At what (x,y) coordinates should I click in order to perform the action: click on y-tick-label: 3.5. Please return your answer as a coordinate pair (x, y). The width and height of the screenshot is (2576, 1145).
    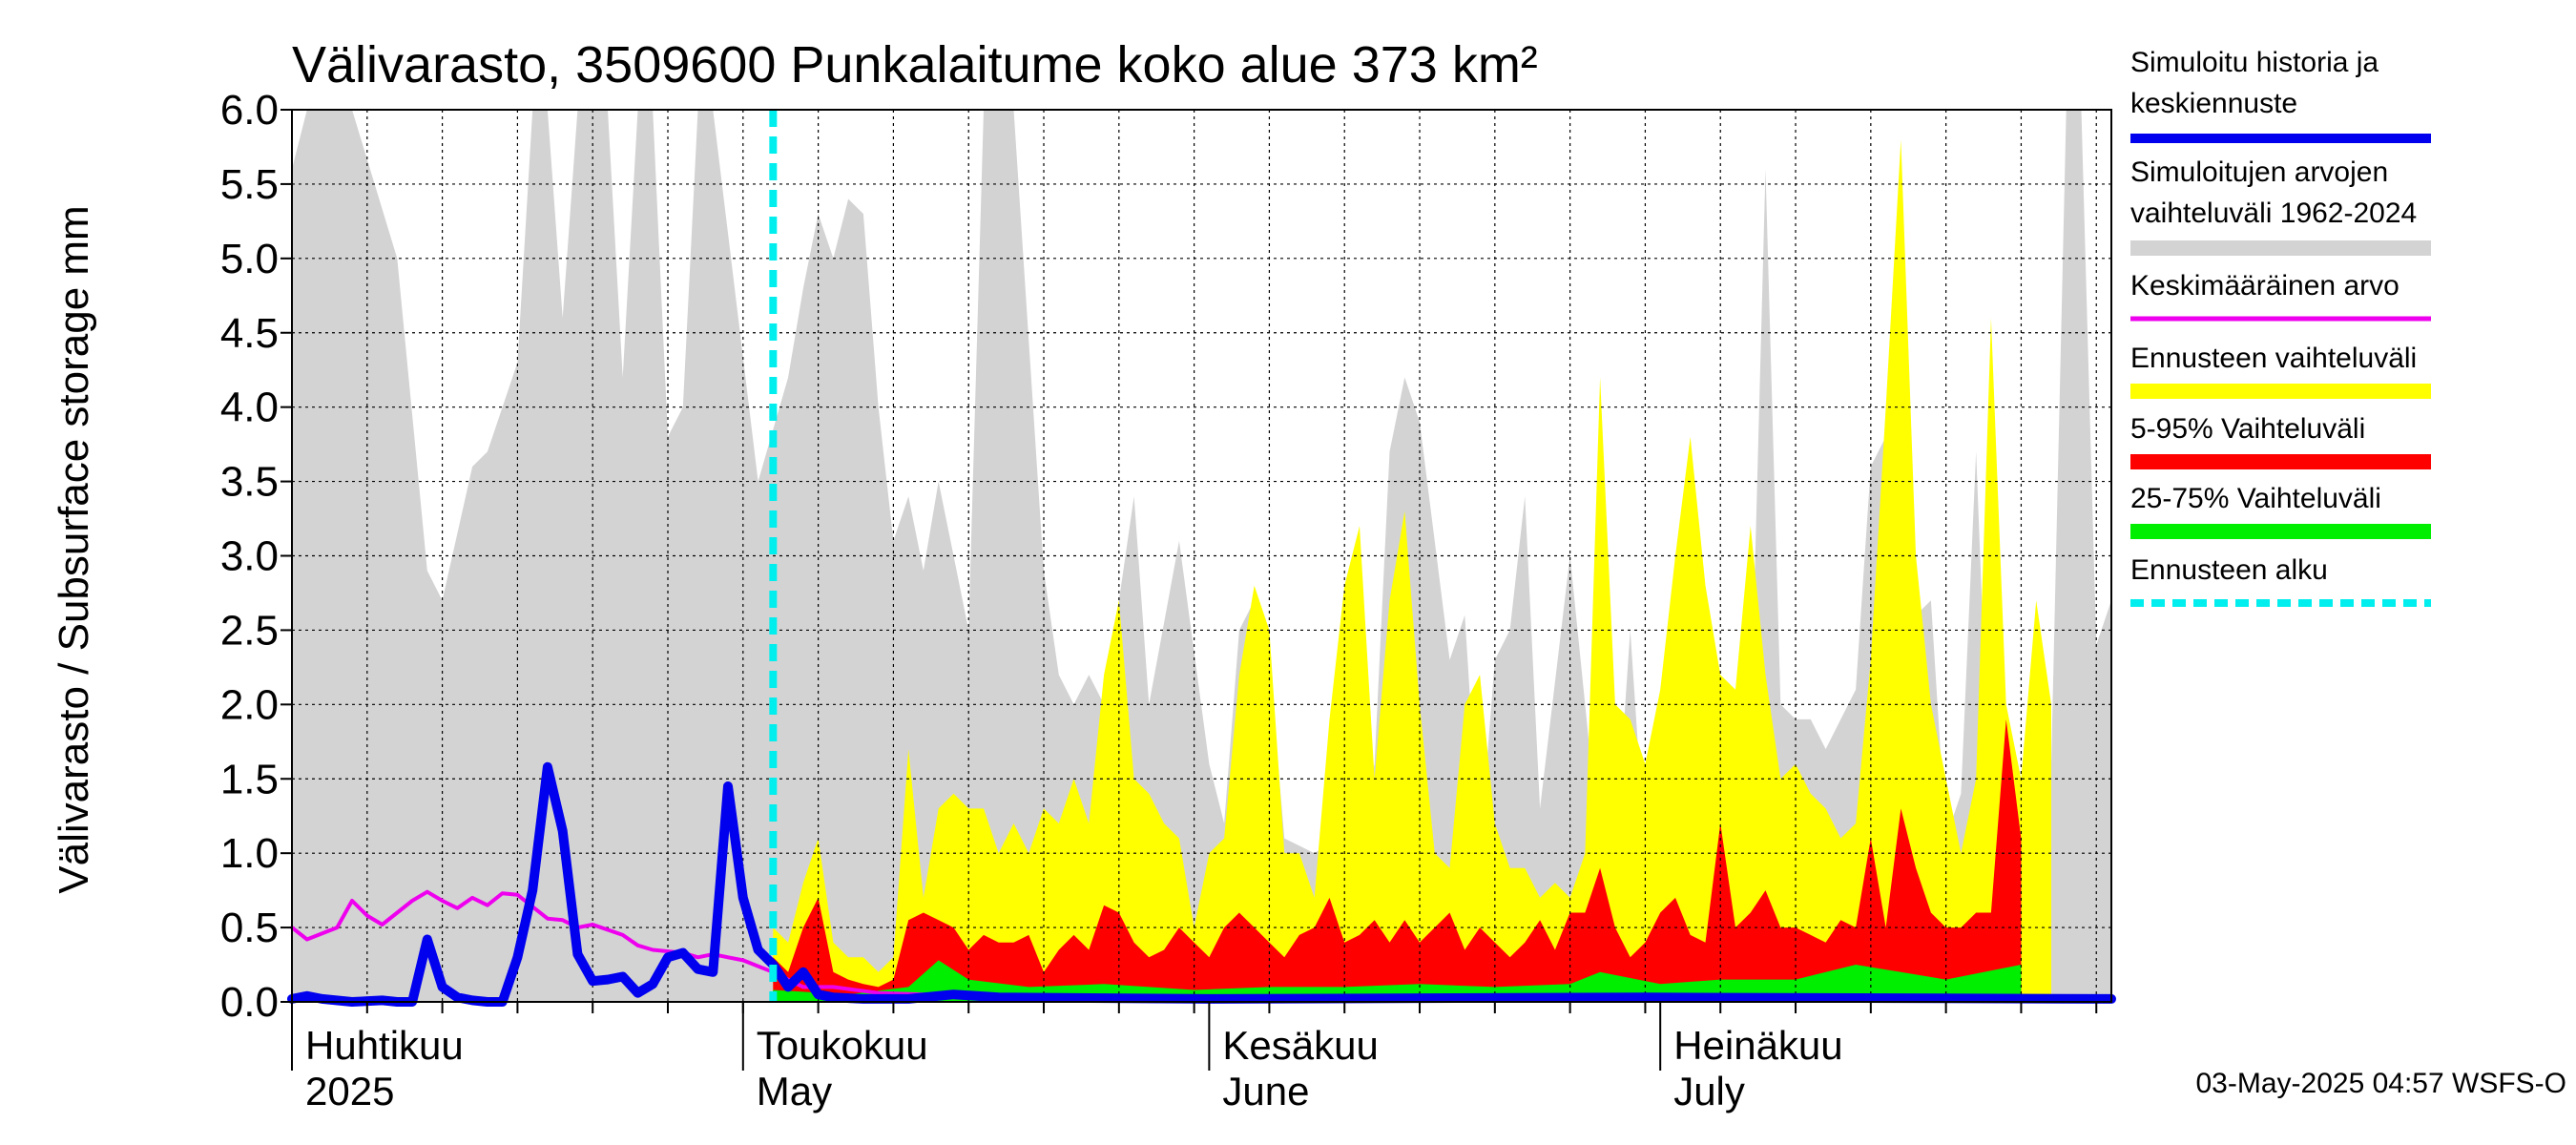
    Looking at the image, I should click on (249, 483).